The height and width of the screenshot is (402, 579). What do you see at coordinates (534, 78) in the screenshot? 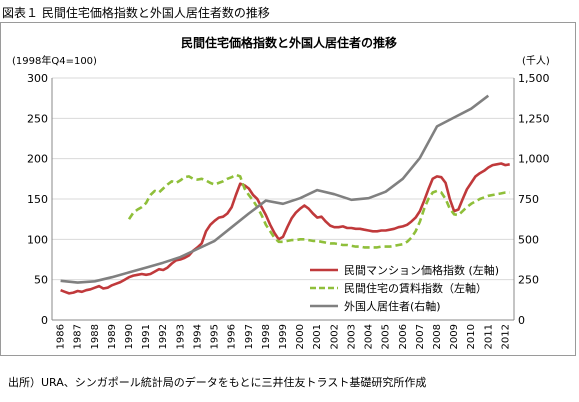
I see `right-tick-label: 1,500` at bounding box center [534, 78].